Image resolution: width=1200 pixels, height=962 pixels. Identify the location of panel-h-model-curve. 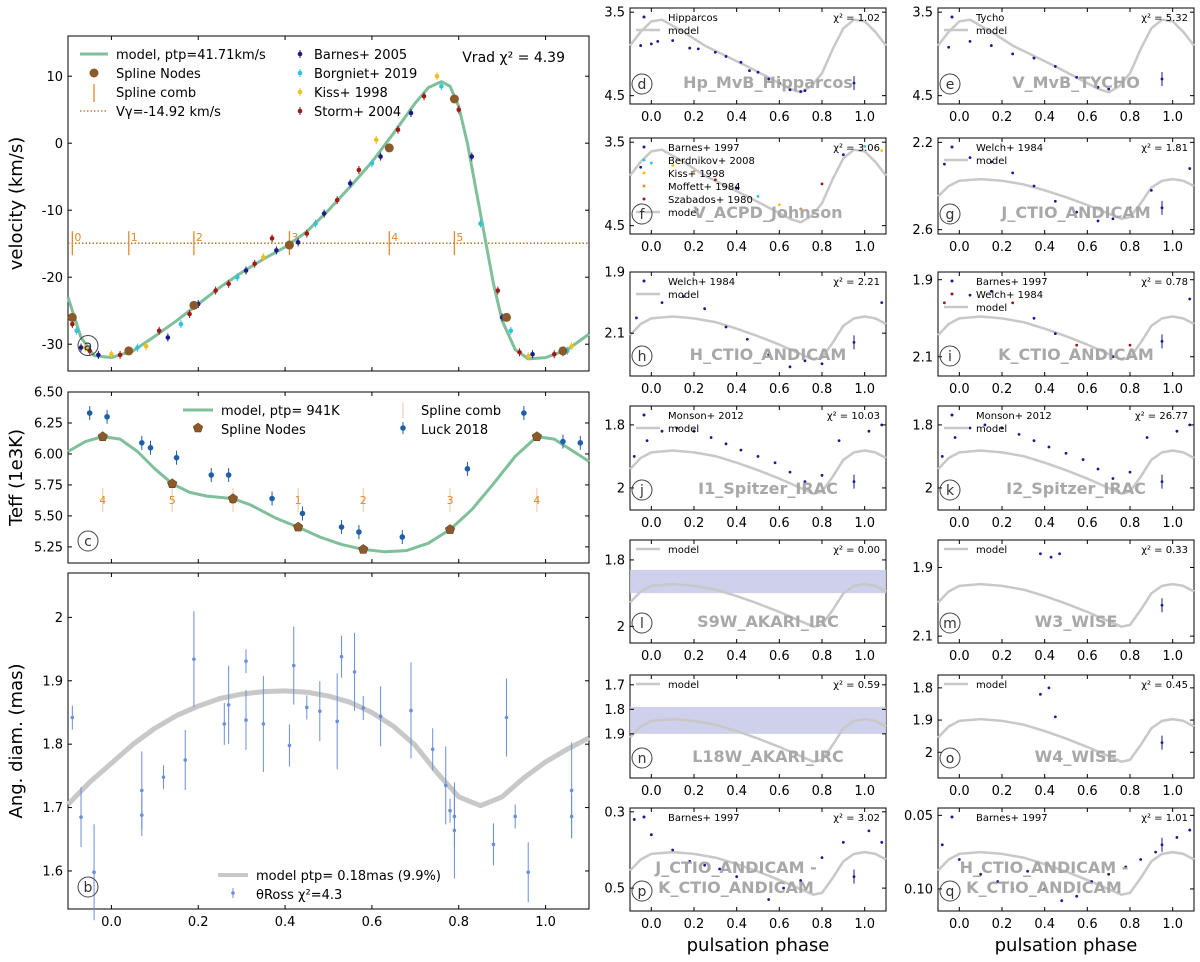
(758, 338).